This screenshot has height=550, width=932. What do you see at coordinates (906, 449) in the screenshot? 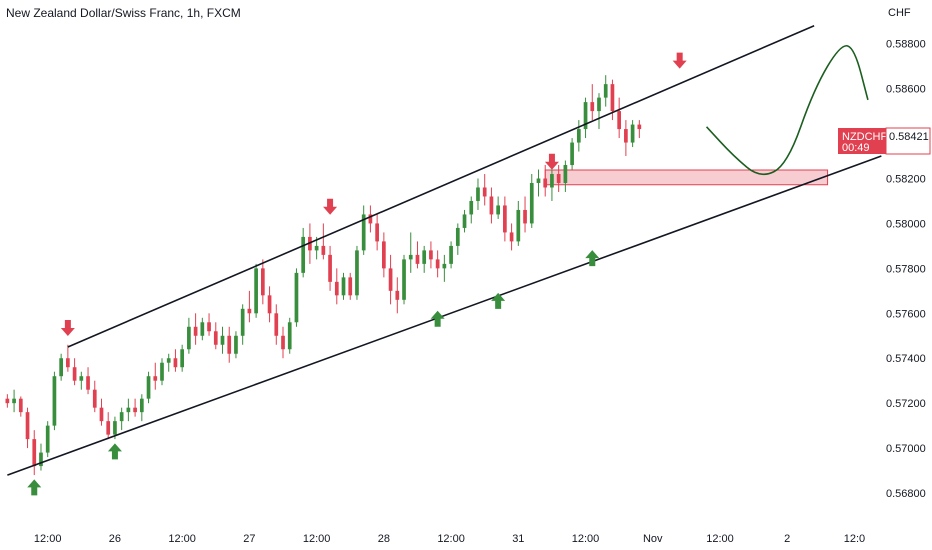
I see `y-tick-label: 0.57000` at bounding box center [906, 449].